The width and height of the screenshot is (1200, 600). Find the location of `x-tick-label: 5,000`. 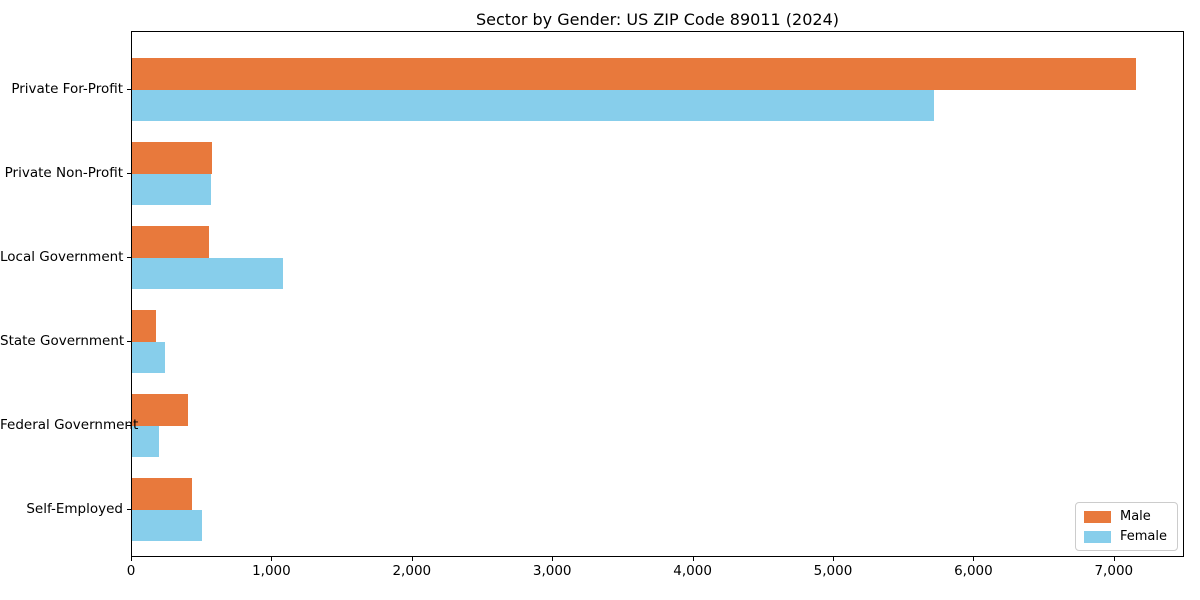

x-tick-label: 5,000 is located at coordinates (833, 571).